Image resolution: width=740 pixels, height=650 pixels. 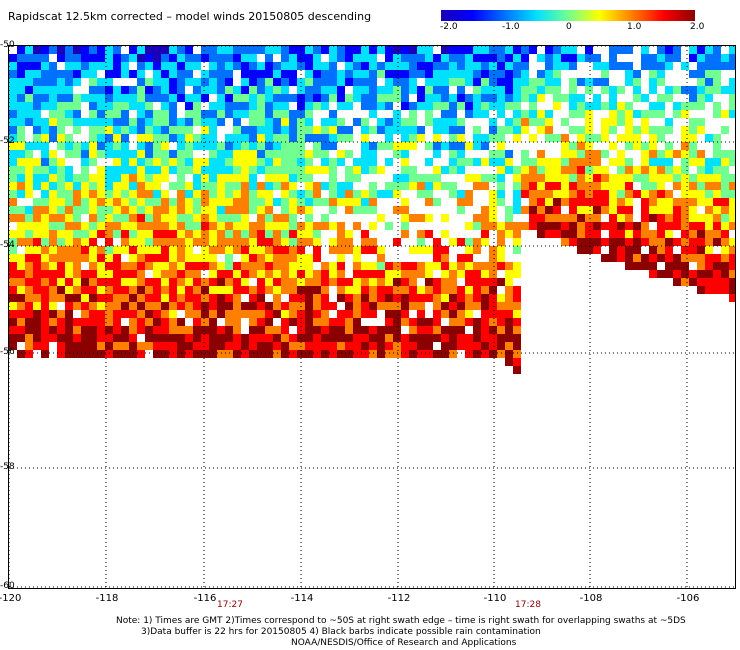 What do you see at coordinates (528, 605) in the screenshot?
I see `time-label-1728: 17:28` at bounding box center [528, 605].